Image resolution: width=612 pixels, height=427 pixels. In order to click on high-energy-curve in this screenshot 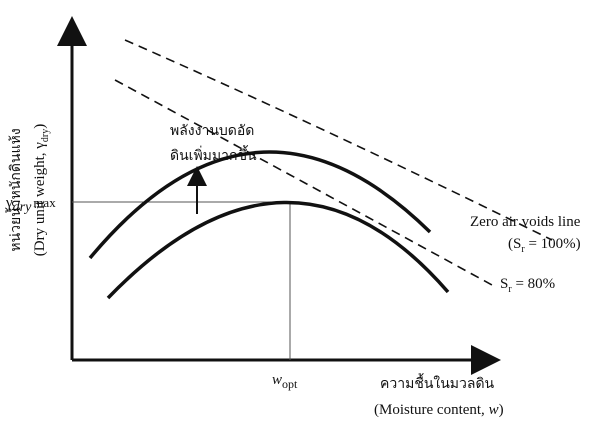, I will do `click(260, 205)`.